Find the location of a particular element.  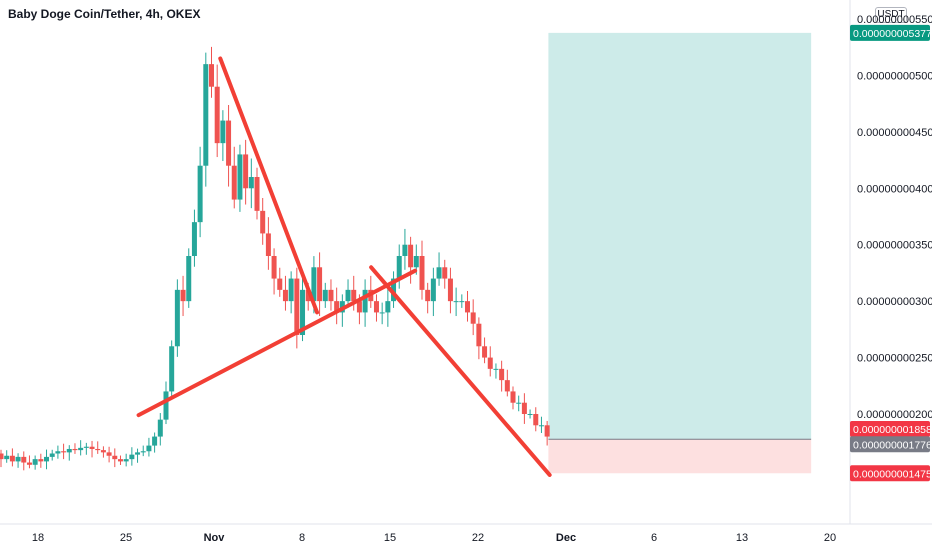

time-axis: 18 25 Nov 8 15 22 Dec 6 13 20 is located at coordinates (434, 538).